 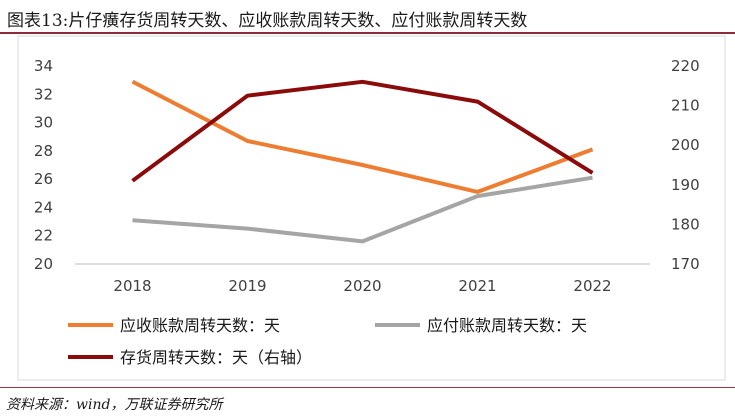 What do you see at coordinates (362, 286) in the screenshot?
I see `x-tick-label: 2020` at bounding box center [362, 286].